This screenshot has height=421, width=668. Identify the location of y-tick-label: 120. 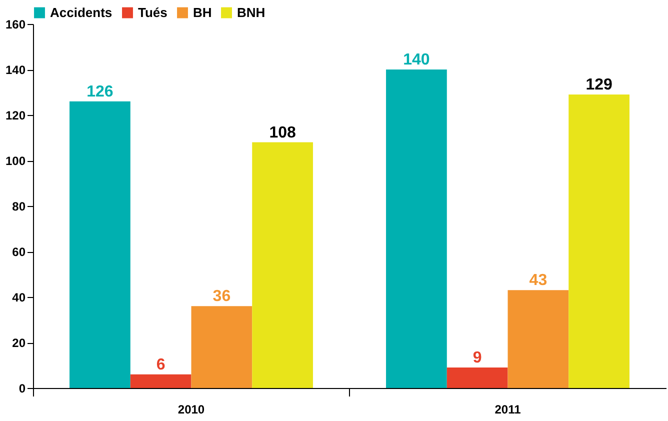
(15, 115).